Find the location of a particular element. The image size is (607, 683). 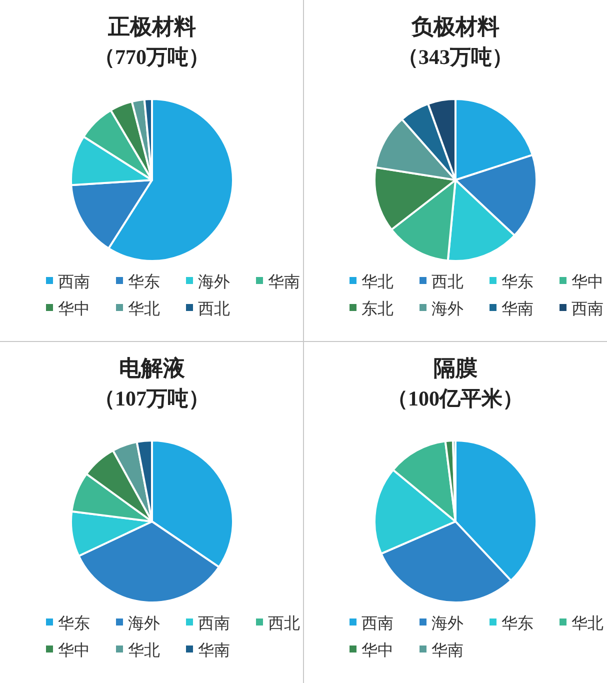

chart-title: 负极材料 is located at coordinates (455, 26).